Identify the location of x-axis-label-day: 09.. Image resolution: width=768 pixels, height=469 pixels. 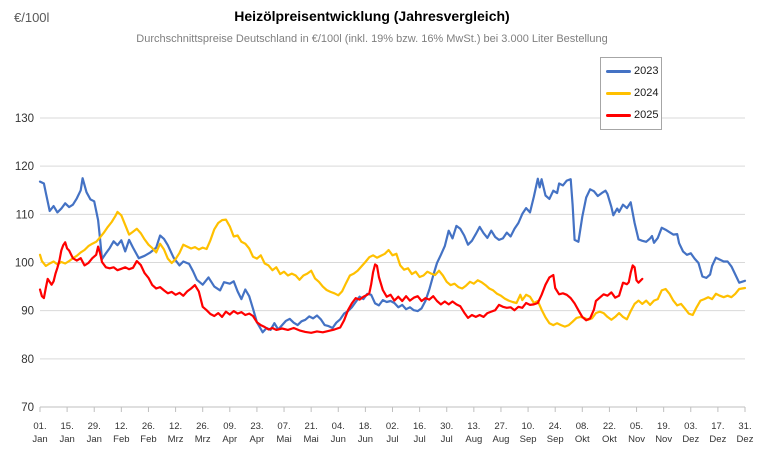
(229, 426).